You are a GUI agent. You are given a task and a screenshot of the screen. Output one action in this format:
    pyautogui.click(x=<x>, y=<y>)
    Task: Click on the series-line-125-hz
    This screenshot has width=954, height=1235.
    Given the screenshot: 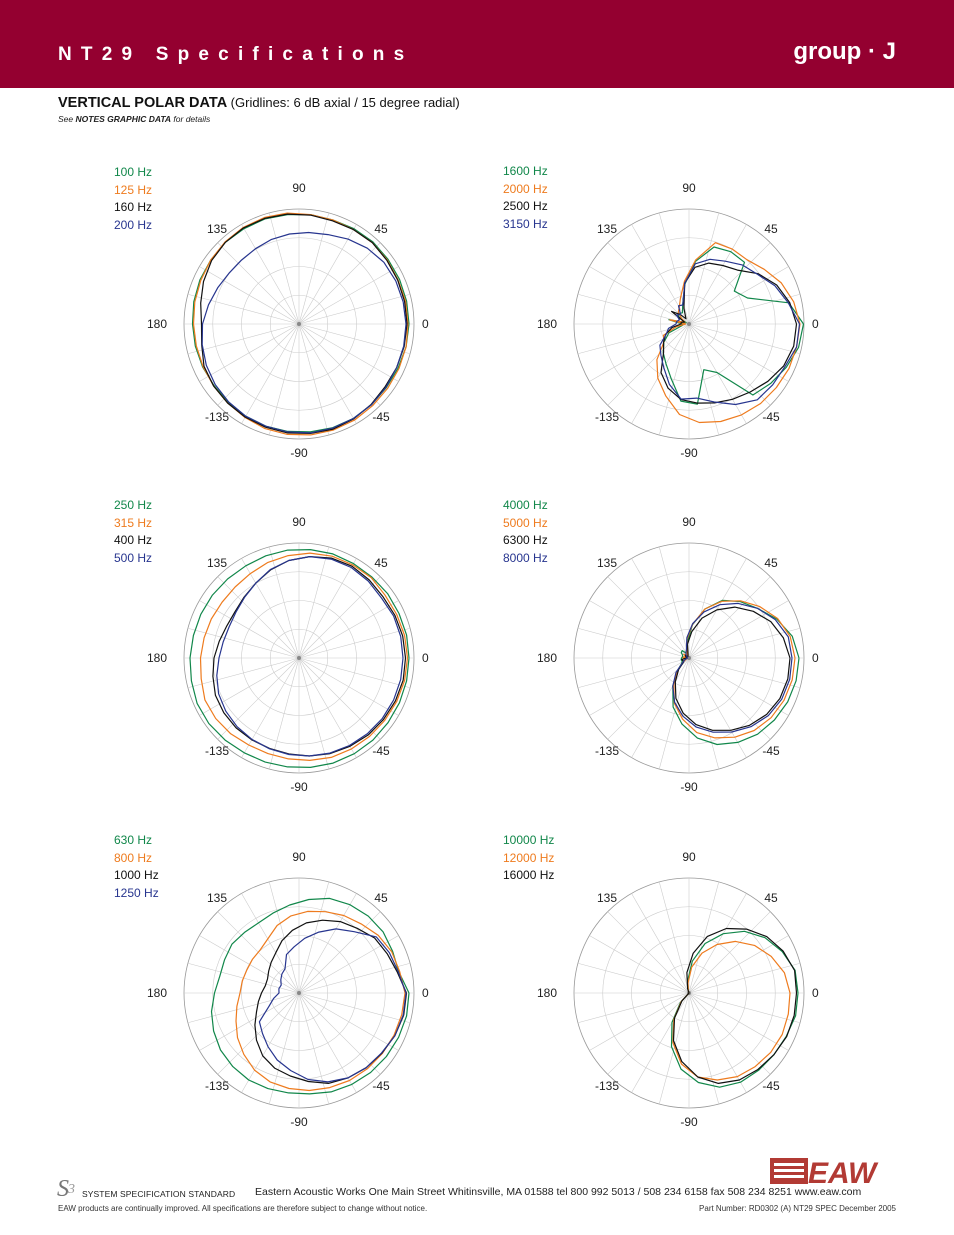 What is the action you would take?
    pyautogui.click(x=300, y=324)
    